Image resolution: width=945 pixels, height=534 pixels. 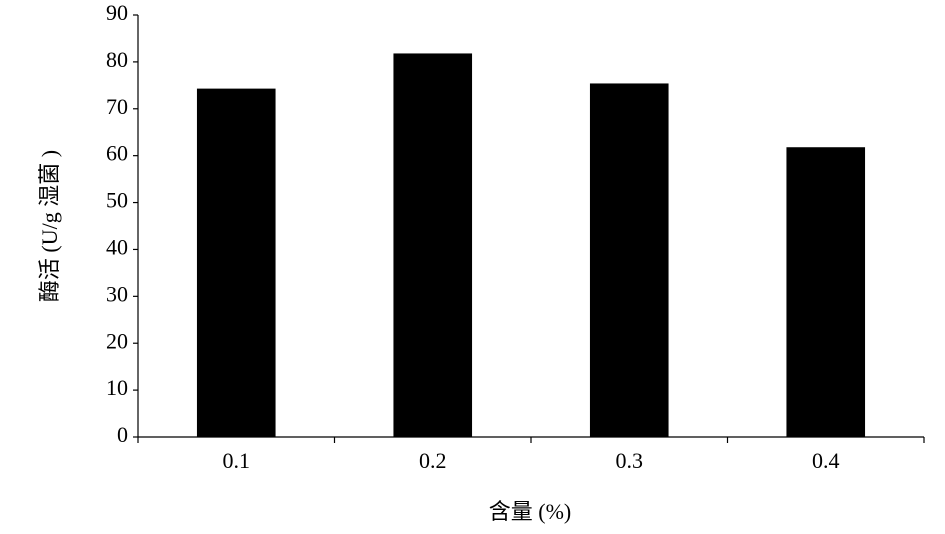 What do you see at coordinates (117, 340) in the screenshot?
I see `y-tick-label: 20` at bounding box center [117, 340].